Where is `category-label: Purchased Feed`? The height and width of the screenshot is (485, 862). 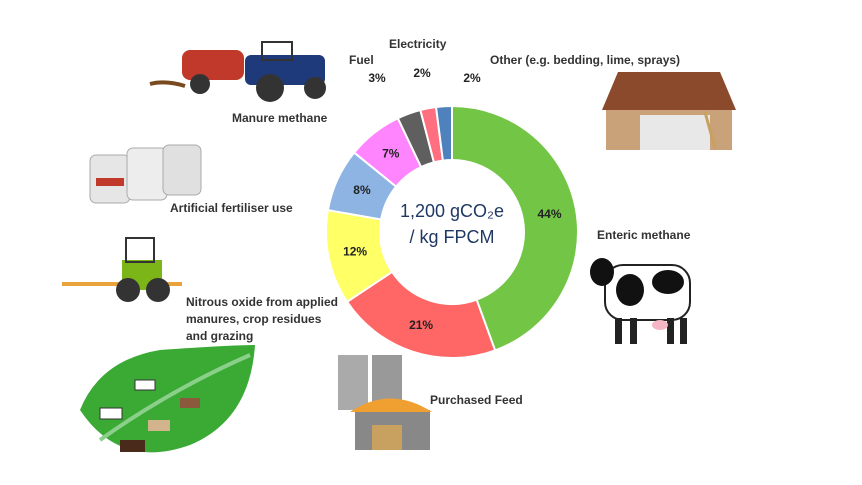 category-label: Purchased Feed is located at coordinates (476, 400).